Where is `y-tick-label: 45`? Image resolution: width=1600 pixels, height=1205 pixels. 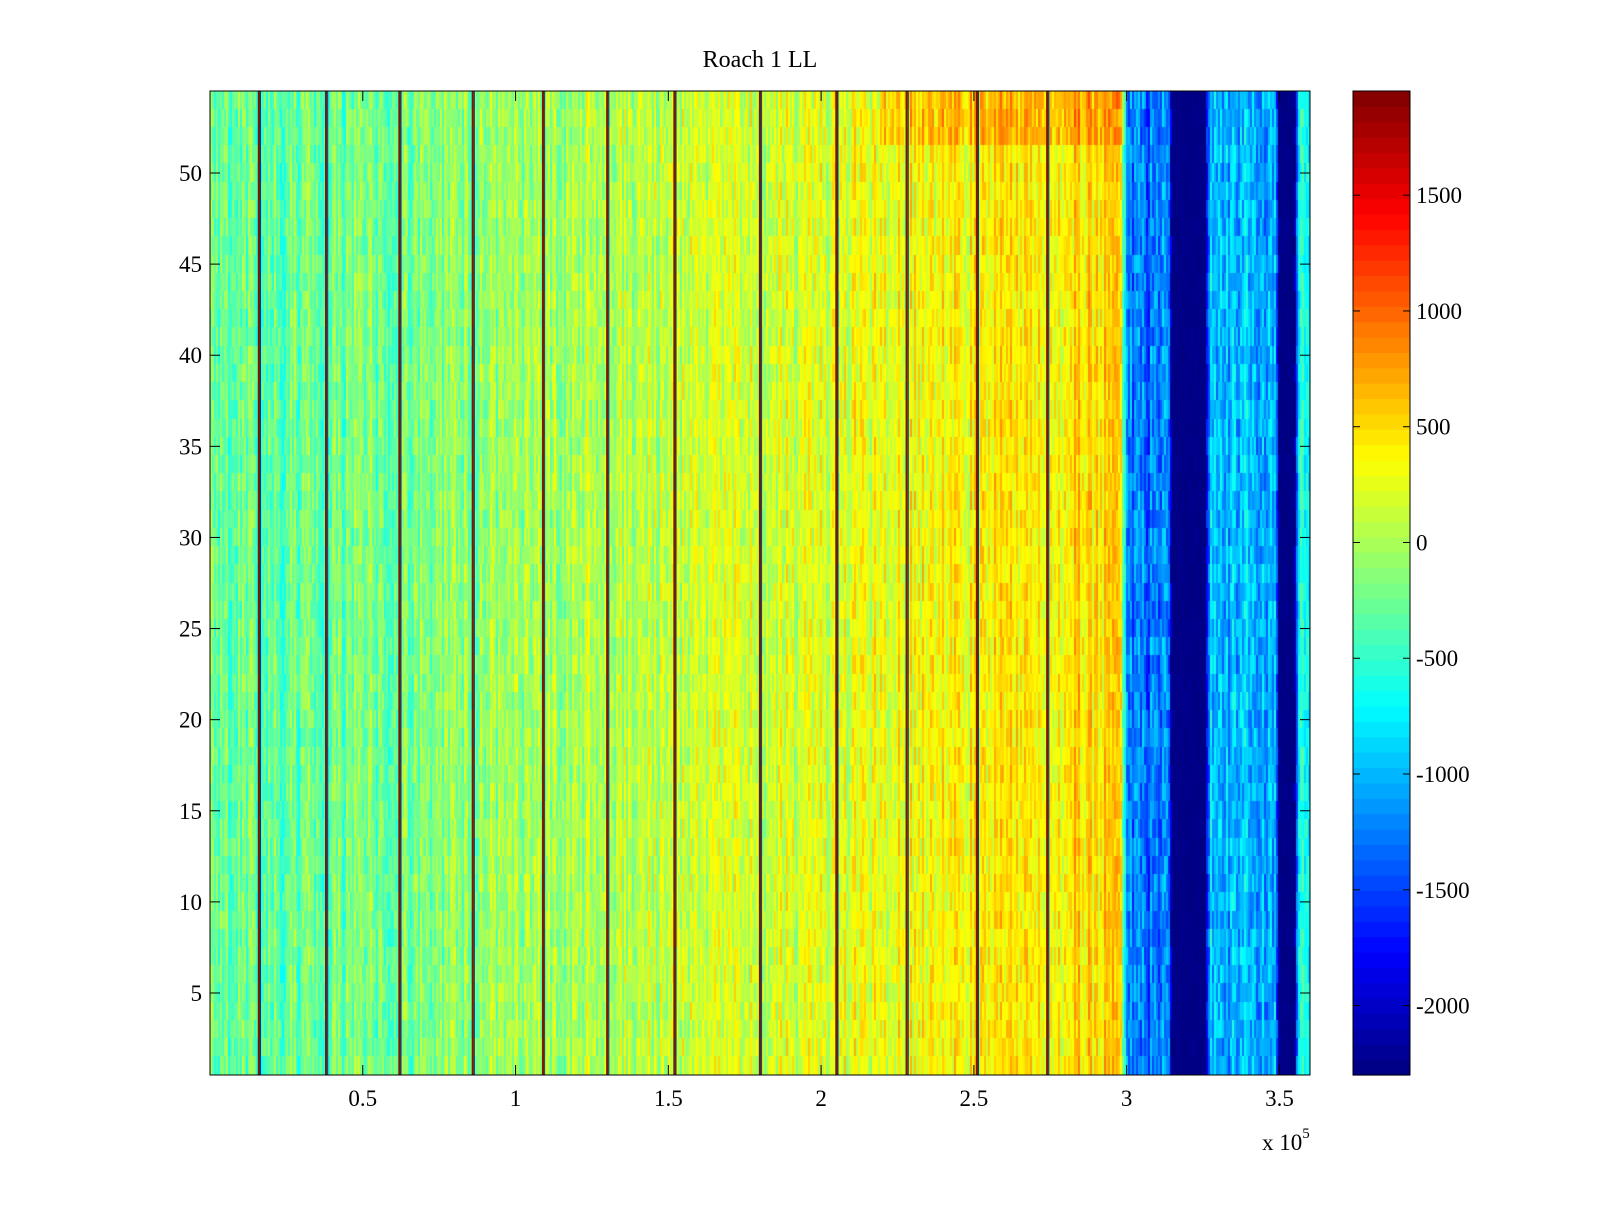
y-tick-label: 45 is located at coordinates (190, 264).